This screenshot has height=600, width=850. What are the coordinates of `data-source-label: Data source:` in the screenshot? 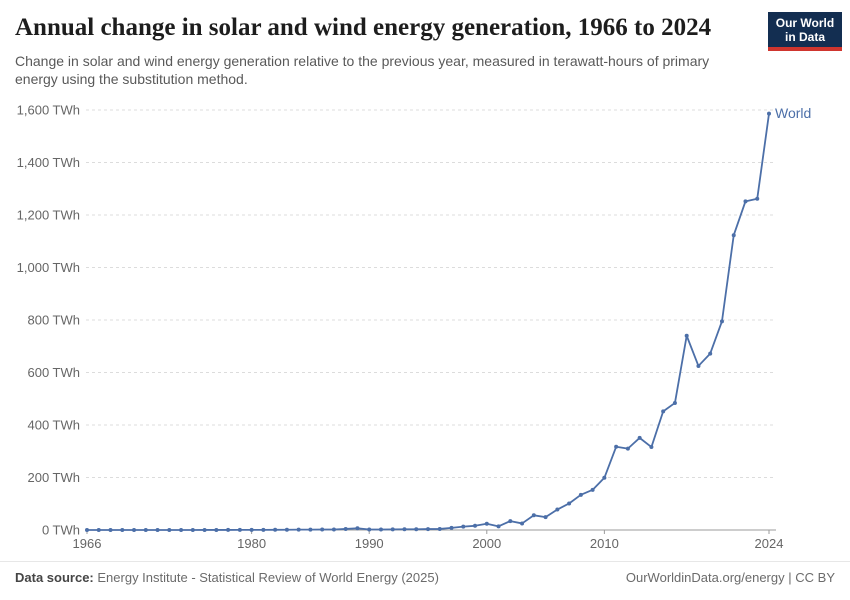 It's located at (54, 577).